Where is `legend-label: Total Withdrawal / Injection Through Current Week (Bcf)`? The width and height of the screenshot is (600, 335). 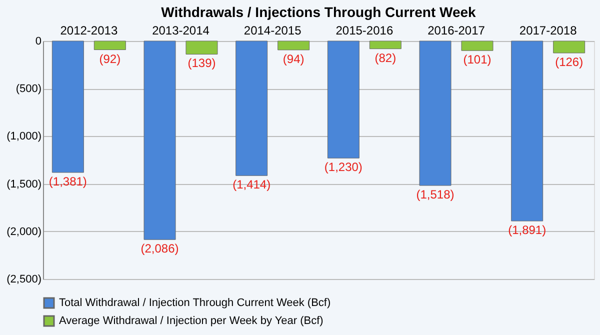
legend-label: Total Withdrawal / Injection Through Current Week (Bcf) is located at coordinates (195, 303).